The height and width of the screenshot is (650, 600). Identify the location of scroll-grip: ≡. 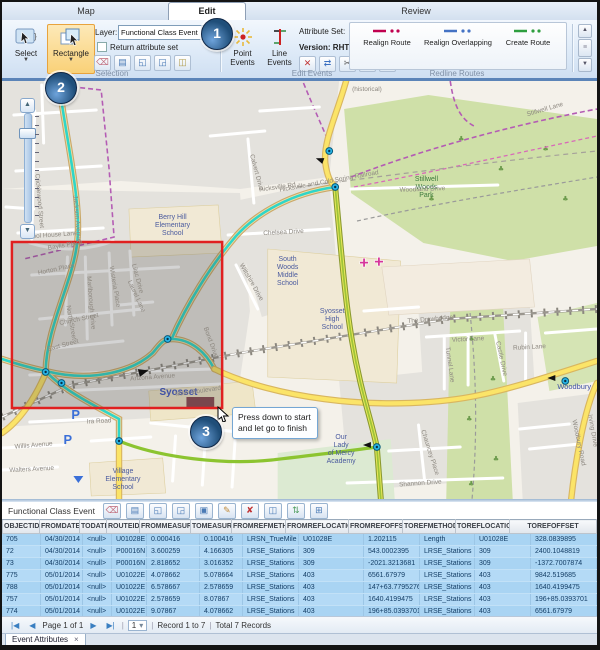
(585, 48).